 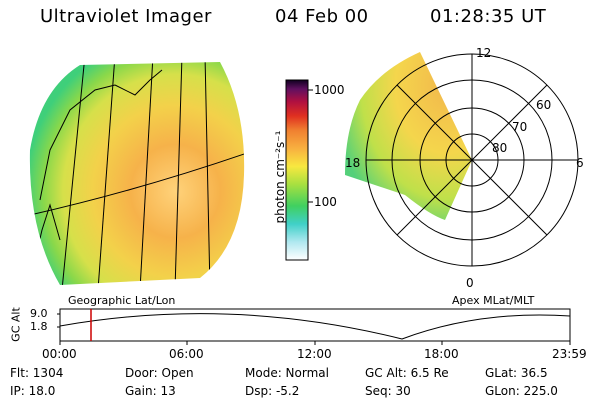 What do you see at coordinates (543, 105) in the screenshot?
I see `lat-label-60: 60` at bounding box center [543, 105].